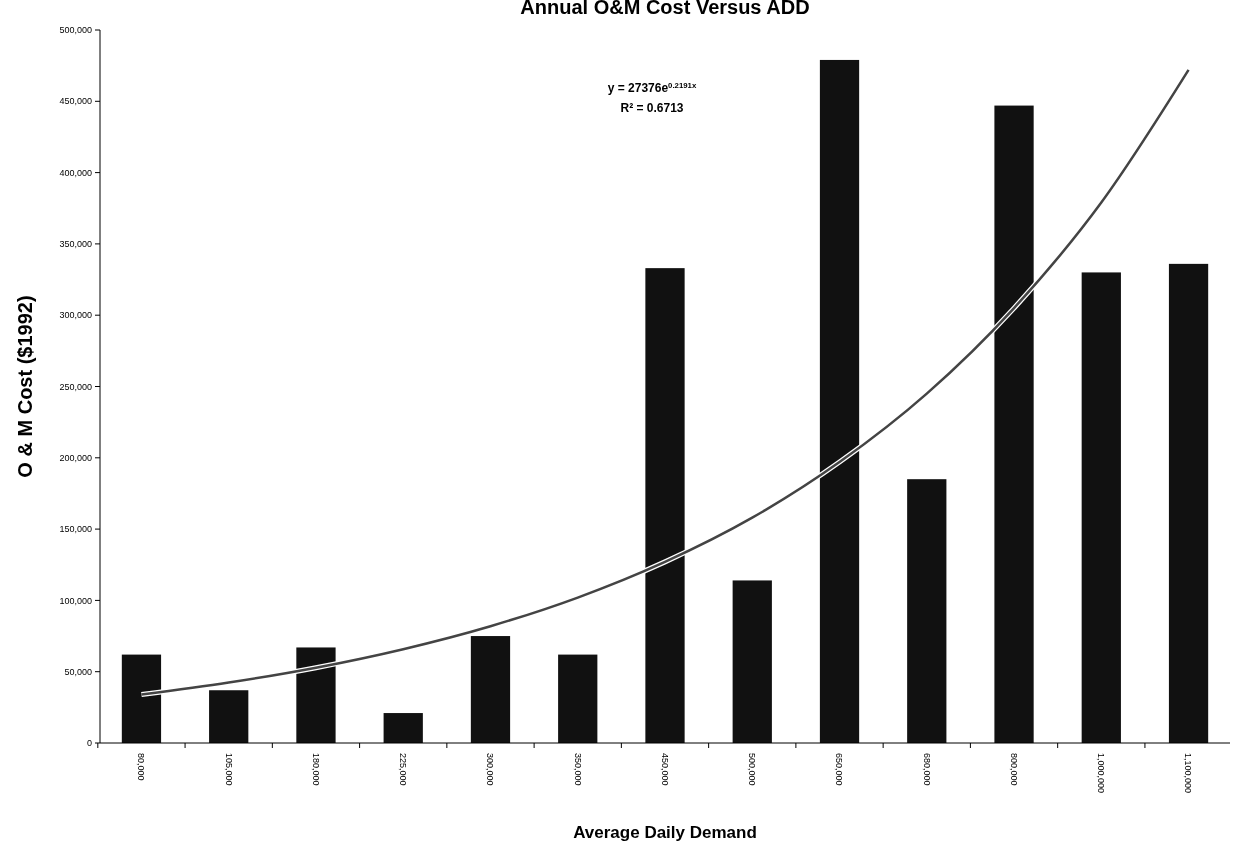 The width and height of the screenshot is (1235, 851). Describe the element at coordinates (75, 600) in the screenshot. I see `y-tick-label: 100,000` at that location.